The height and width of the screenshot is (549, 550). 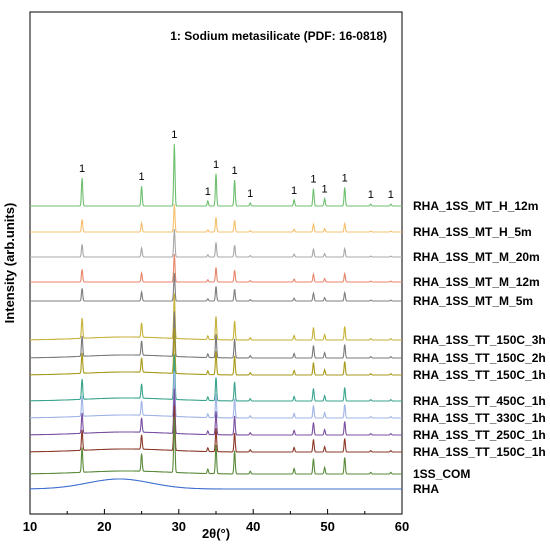 What do you see at coordinates (30, 526) in the screenshot?
I see `x-tick-label: 10` at bounding box center [30, 526].